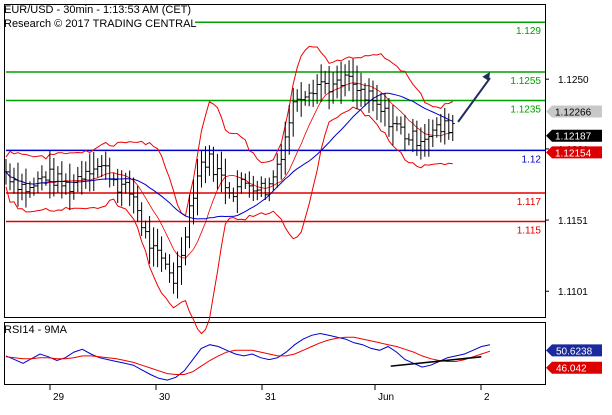 The image size is (612, 415). I want to click on chart-header-copyright: Research © 2017 TRADING CENTRAL, so click(100, 24).